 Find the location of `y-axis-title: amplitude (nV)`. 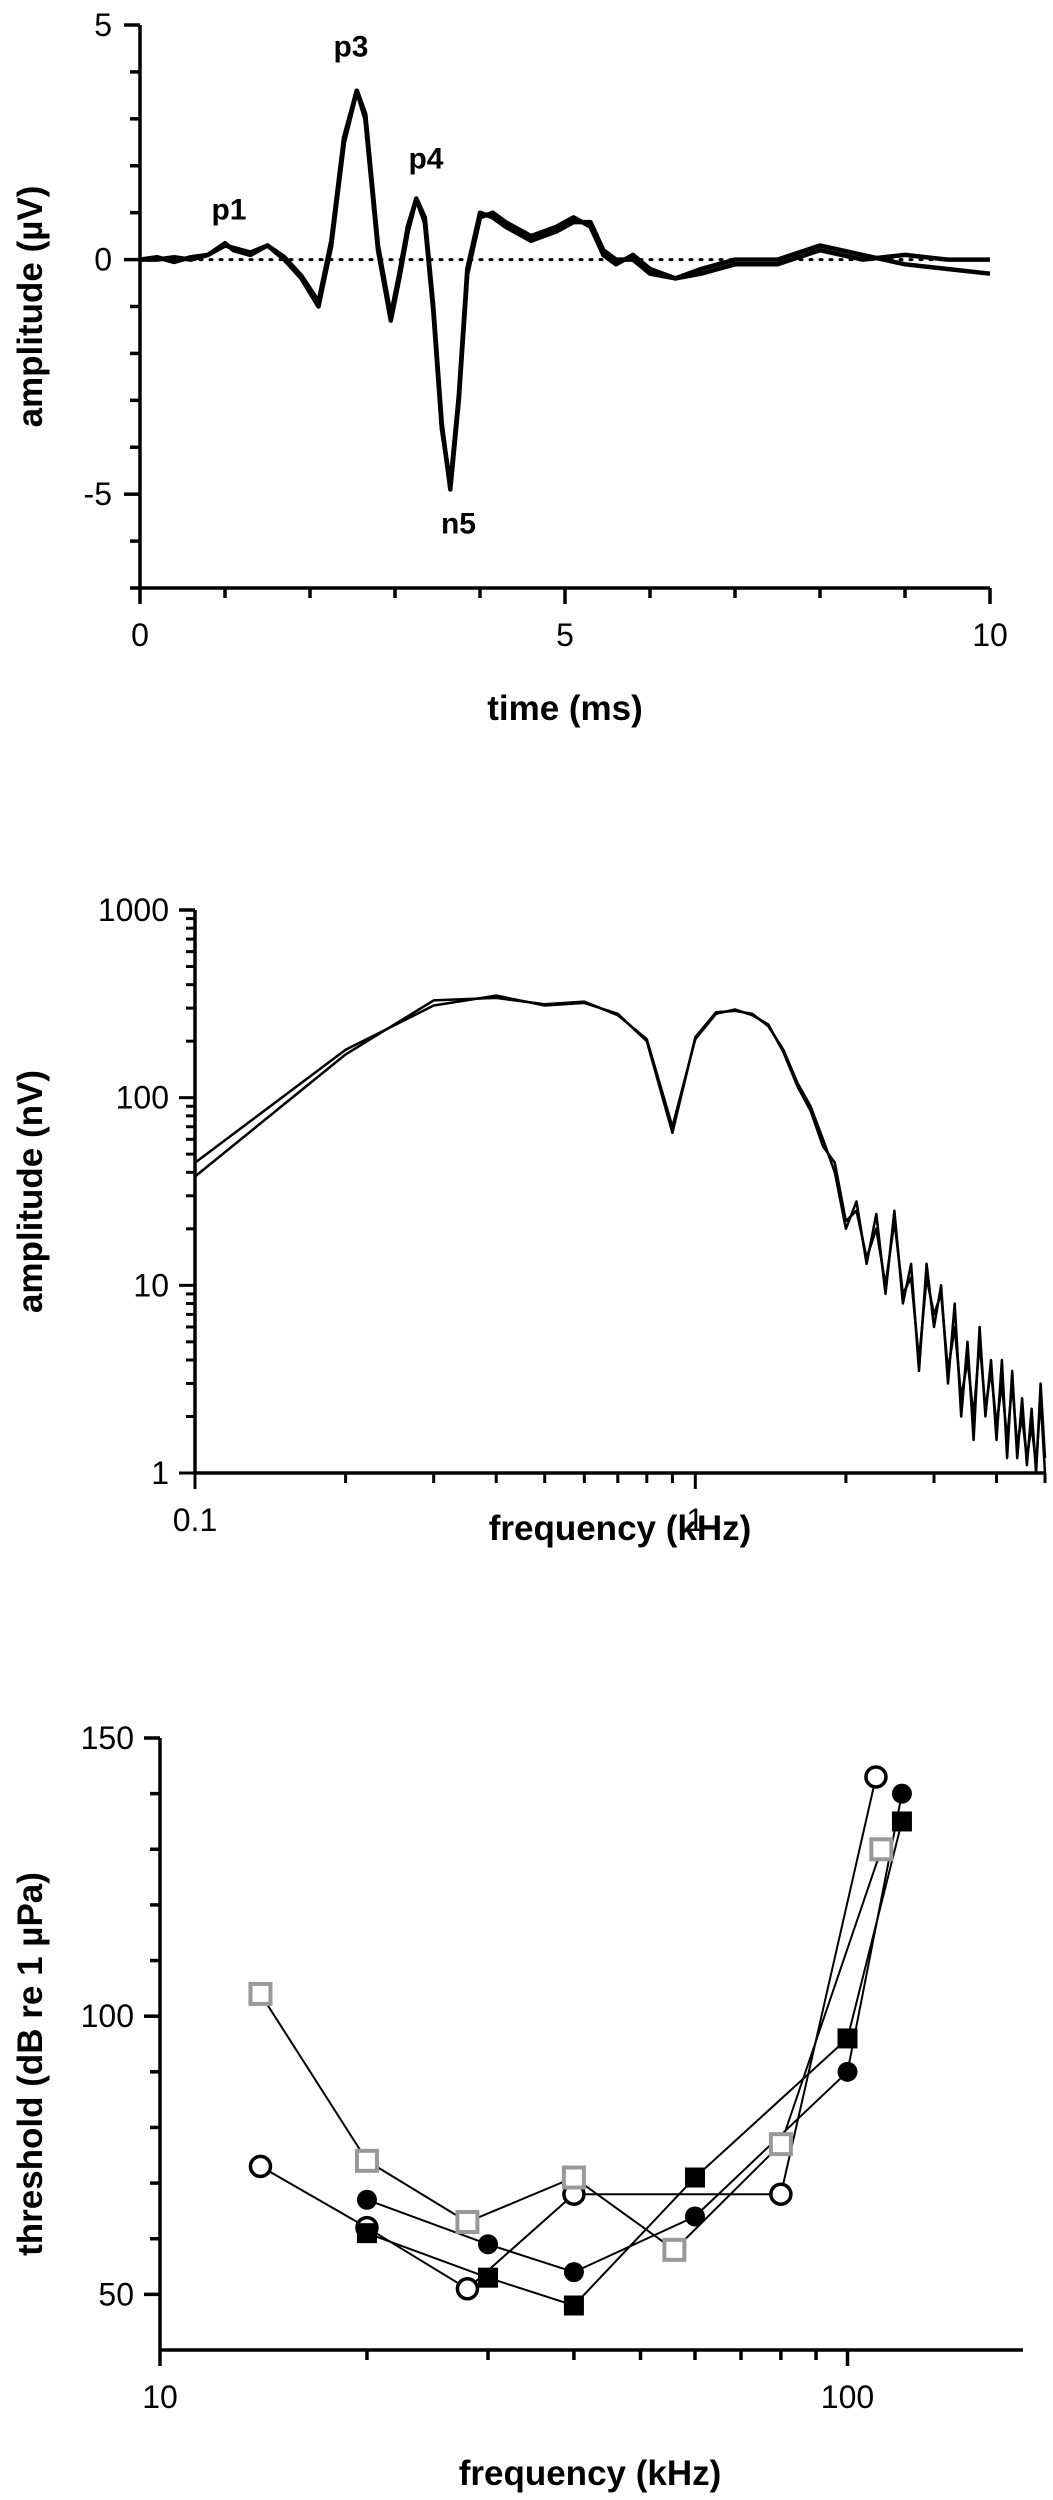

y-axis-title: amplitude (nV) is located at coordinates (30, 1191).